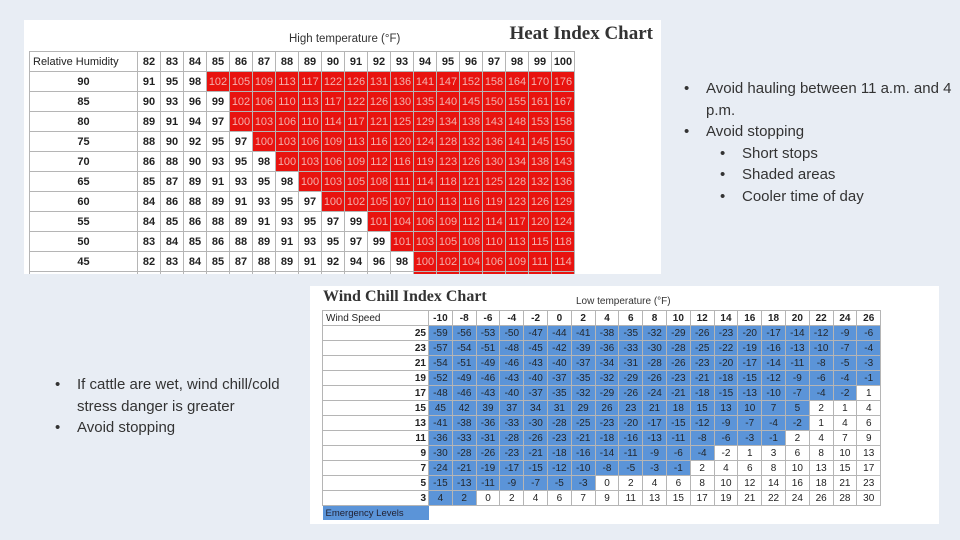 Image resolution: width=960 pixels, height=540 pixels. Describe the element at coordinates (797, 408) in the screenshot. I see `wind-chill-cell: 5` at that location.